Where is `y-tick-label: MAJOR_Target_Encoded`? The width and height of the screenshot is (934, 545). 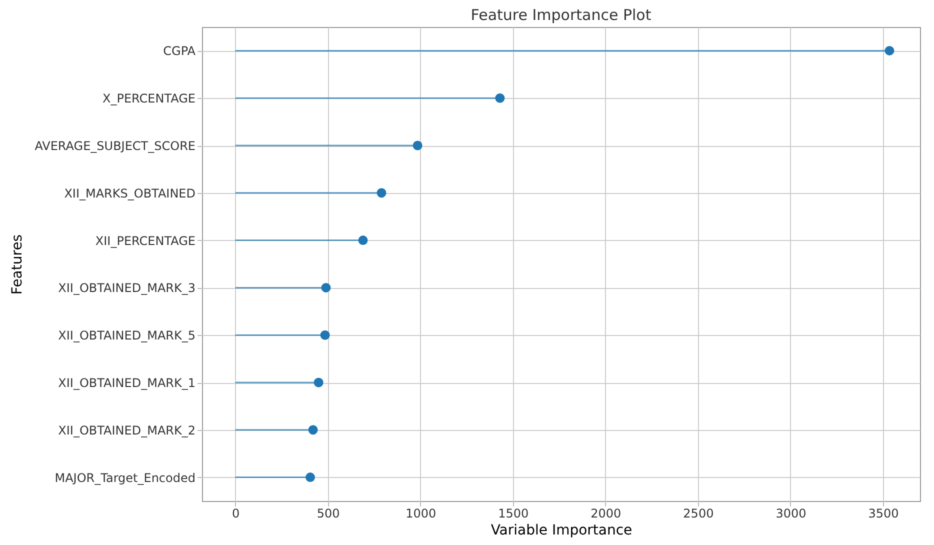
y-tick-label: MAJOR_Target_Encoded is located at coordinates (125, 477).